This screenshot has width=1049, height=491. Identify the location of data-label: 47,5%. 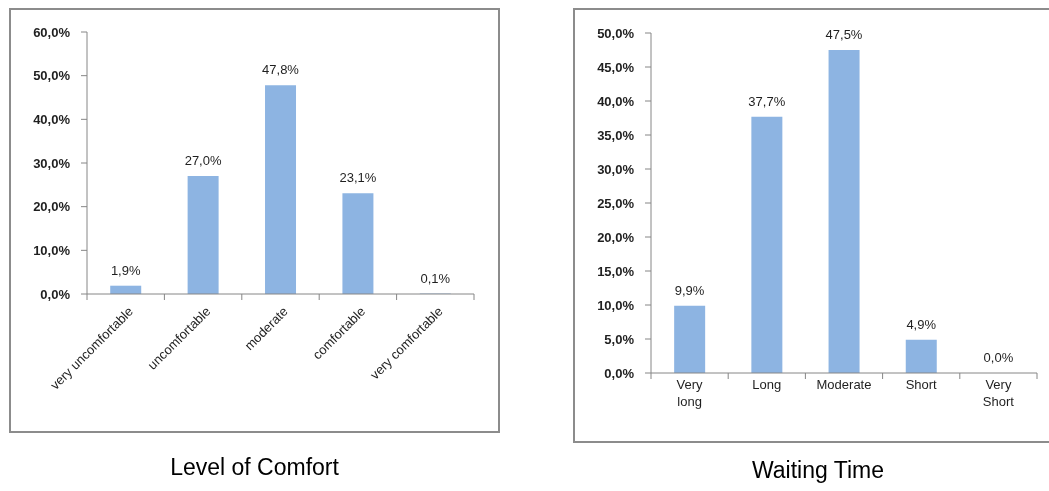
(844, 34).